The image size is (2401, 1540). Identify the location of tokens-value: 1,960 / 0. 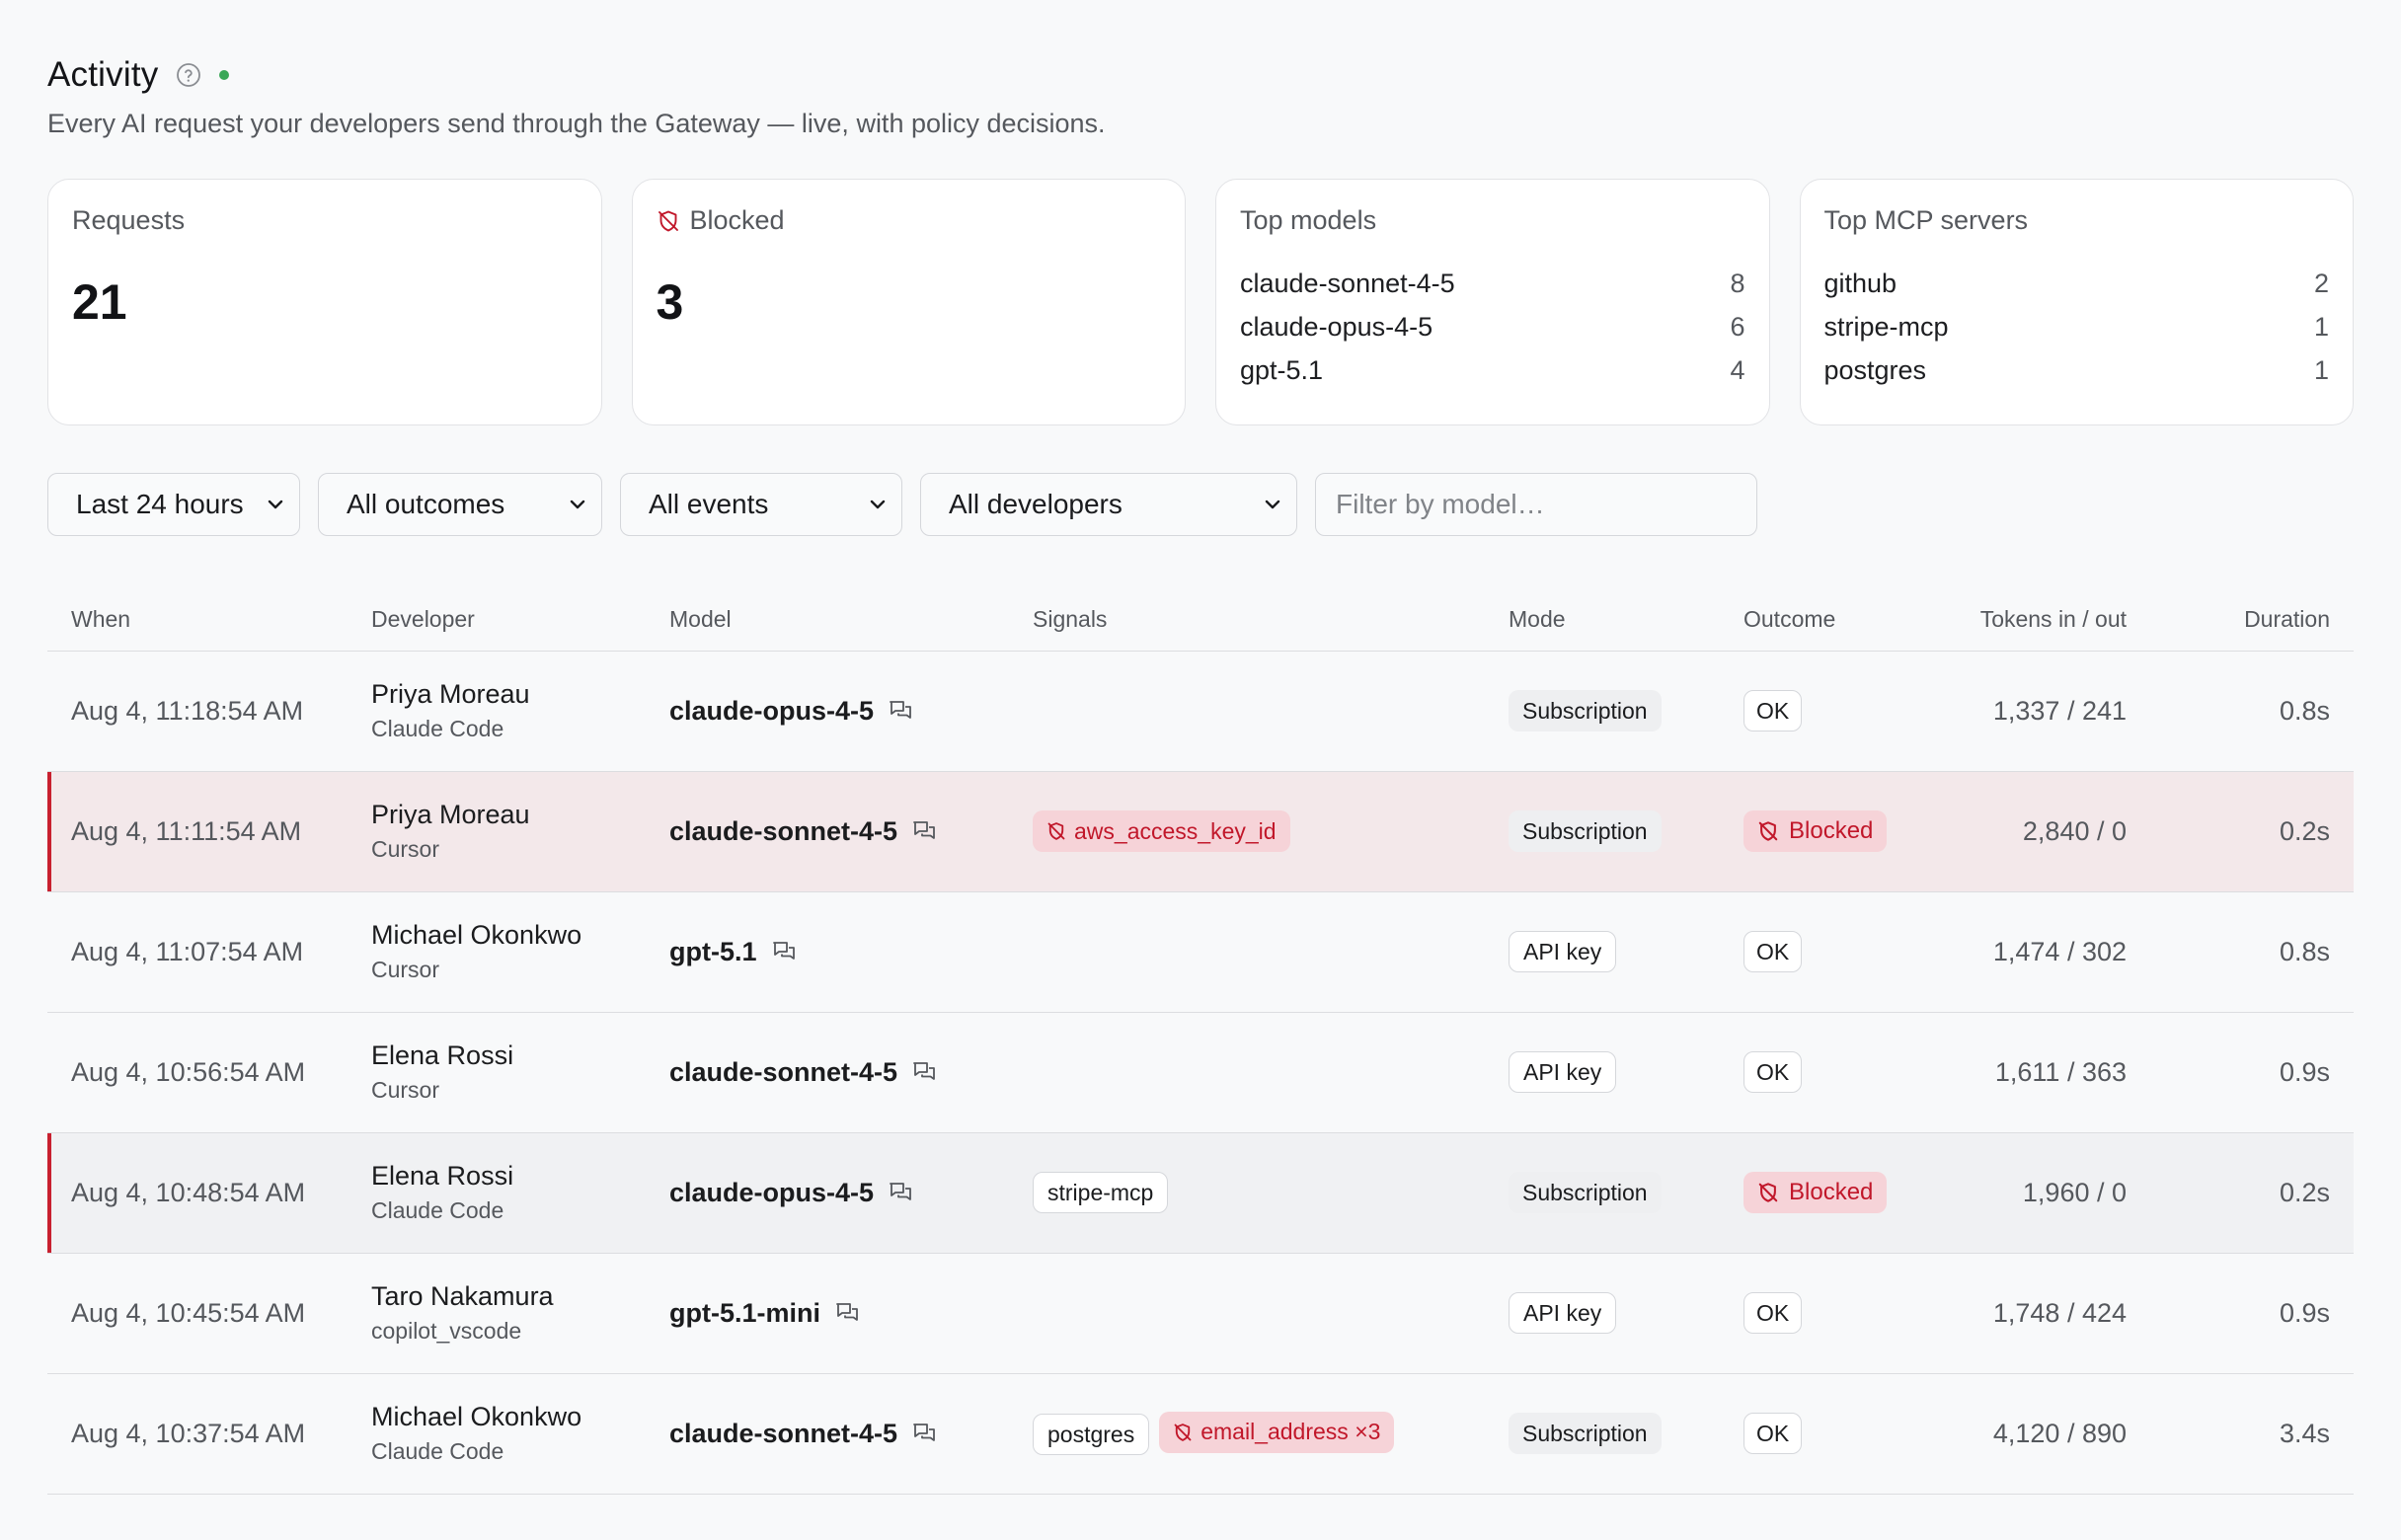
(2074, 1192).